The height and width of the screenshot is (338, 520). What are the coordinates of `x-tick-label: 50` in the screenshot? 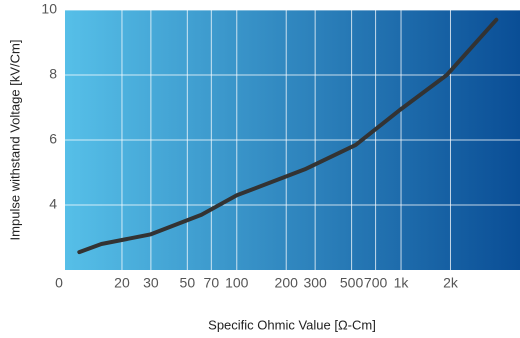 It's located at (188, 283).